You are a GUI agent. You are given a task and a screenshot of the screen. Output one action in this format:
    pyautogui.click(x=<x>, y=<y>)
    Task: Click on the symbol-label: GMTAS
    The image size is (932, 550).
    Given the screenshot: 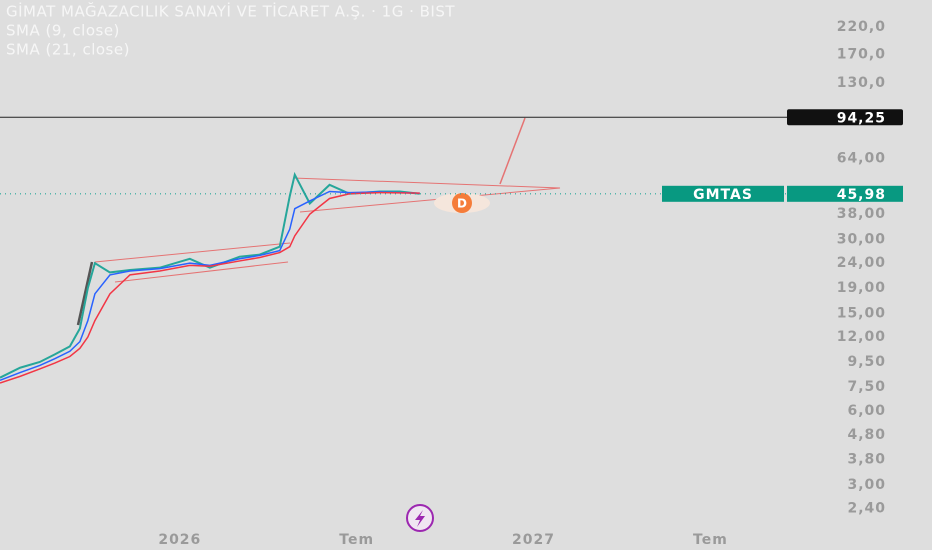 What is the action you would take?
    pyautogui.click(x=723, y=195)
    